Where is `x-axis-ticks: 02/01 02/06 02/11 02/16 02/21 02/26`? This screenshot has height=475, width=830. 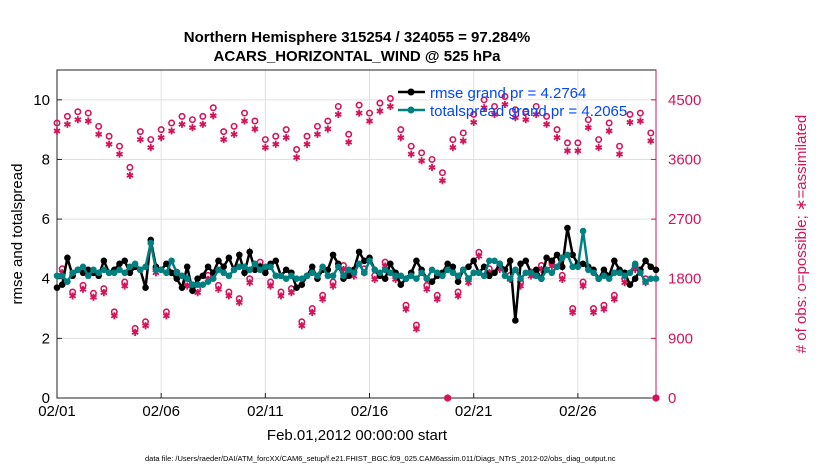 x-axis-ticks: 02/01 02/06 02/11 02/16 02/21 02/26 is located at coordinates (317, 406).